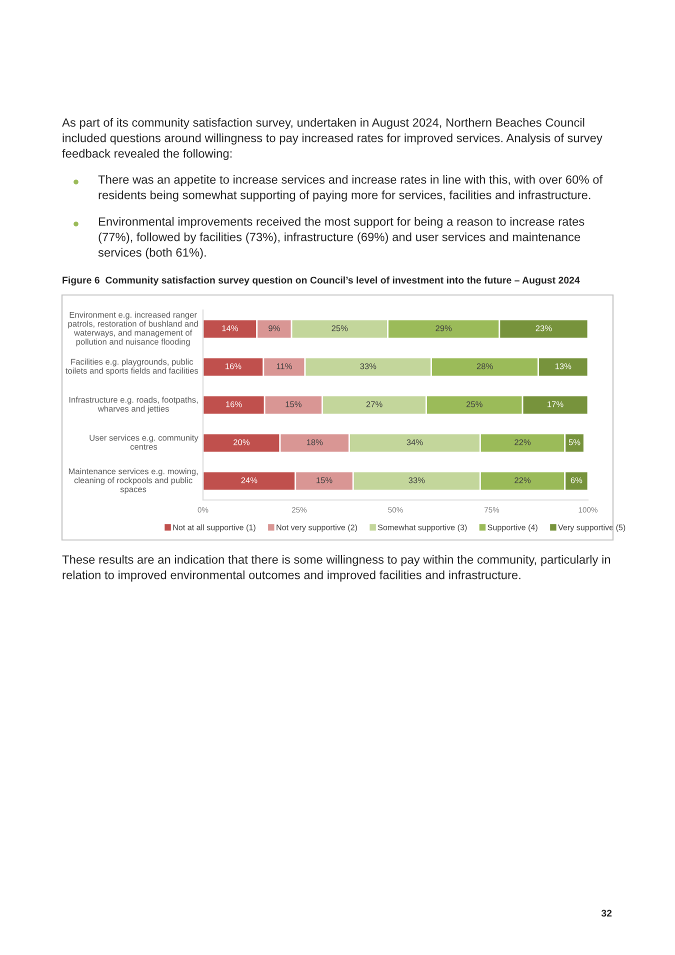  What do you see at coordinates (284, 366) in the screenshot?
I see `data-label: 11%` at bounding box center [284, 366].